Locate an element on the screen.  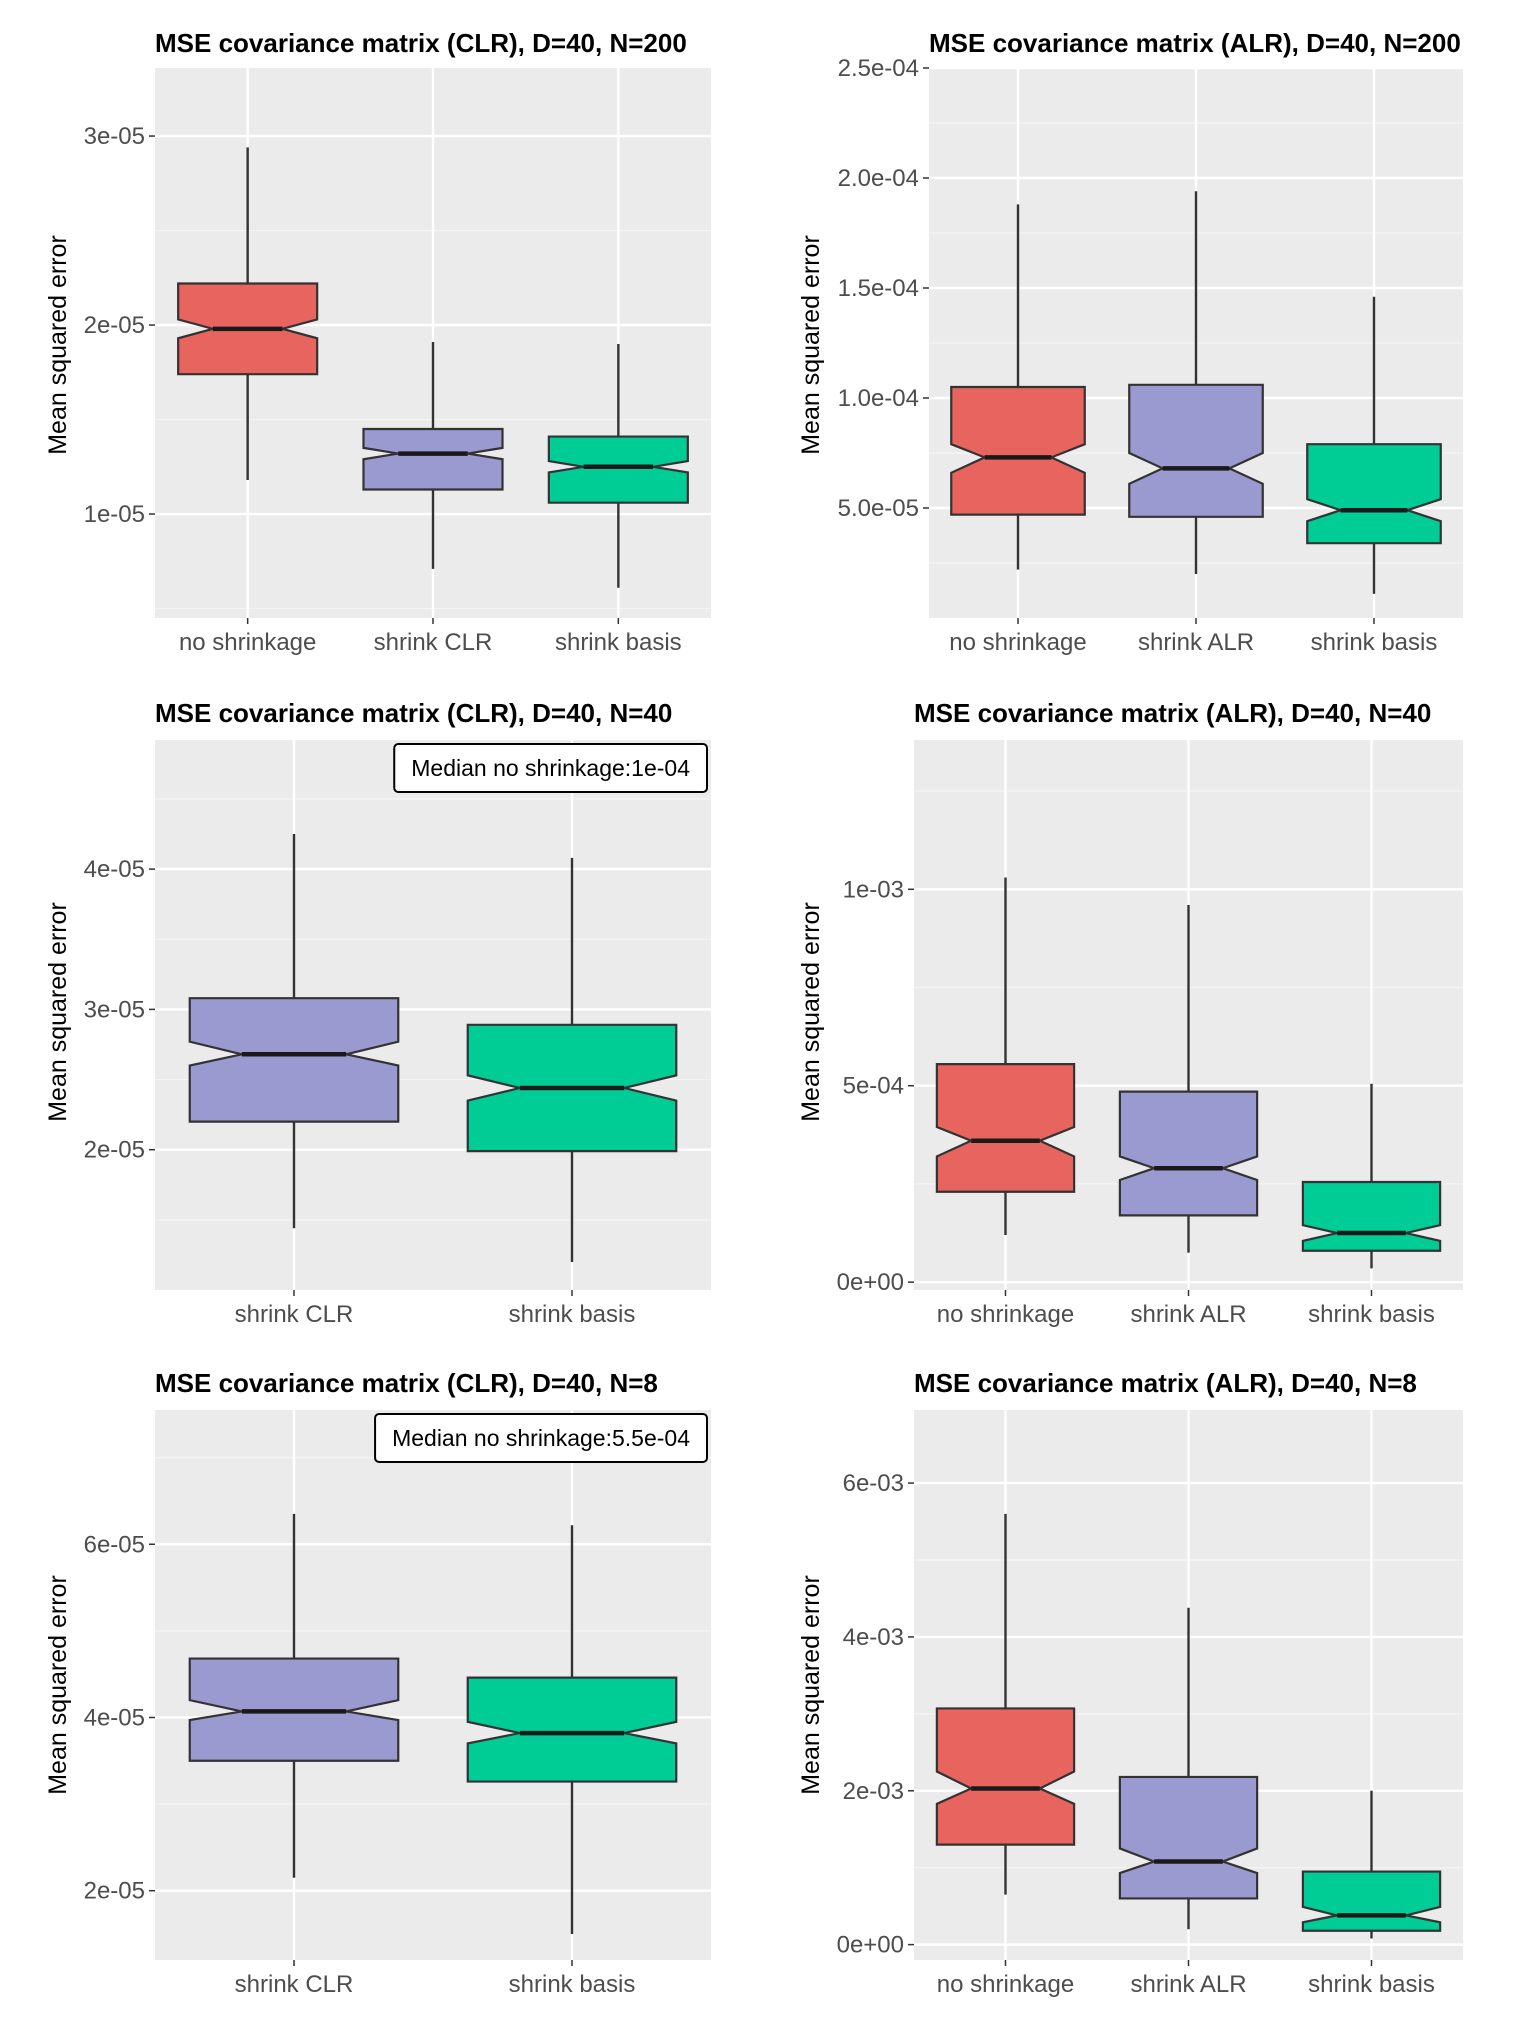
y-tick-label: 5.0e-05 is located at coordinates (878, 508).